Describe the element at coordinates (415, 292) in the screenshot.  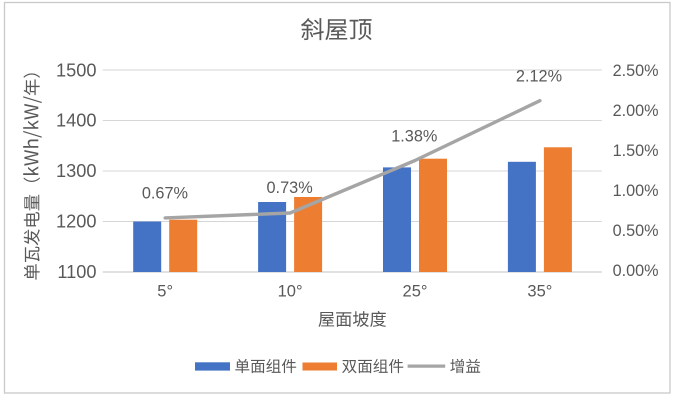
I see `svg-text: 25°` at that location.